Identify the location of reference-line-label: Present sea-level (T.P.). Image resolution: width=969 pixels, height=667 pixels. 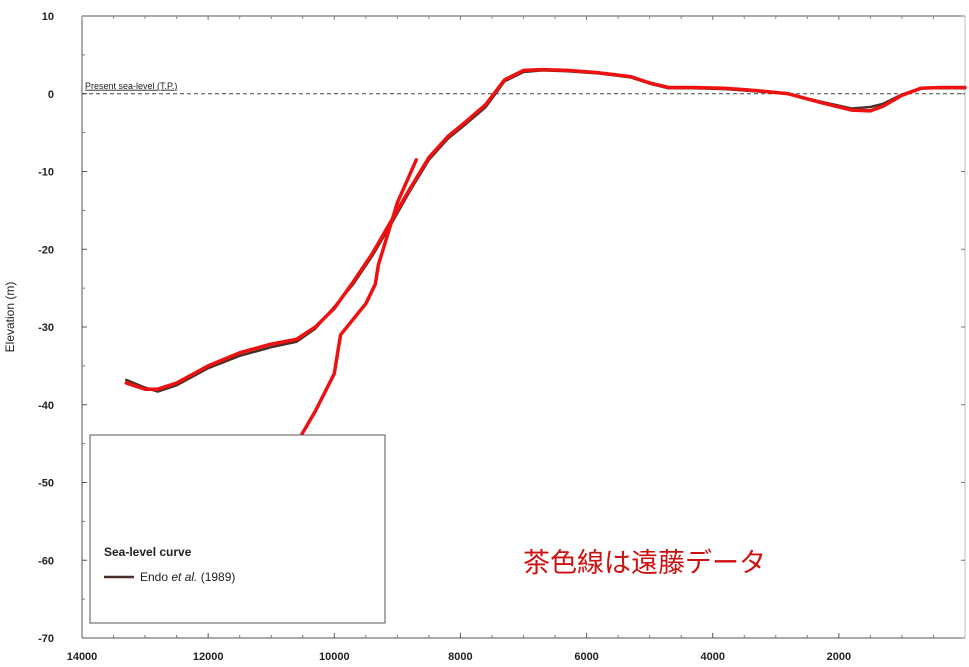
(131, 86).